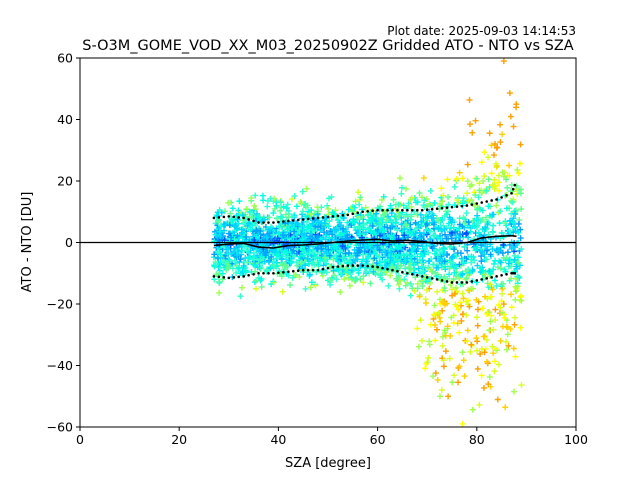 This screenshot has width=640, height=480. What do you see at coordinates (477, 439) in the screenshot?
I see `x-tick-label: 80` at bounding box center [477, 439].